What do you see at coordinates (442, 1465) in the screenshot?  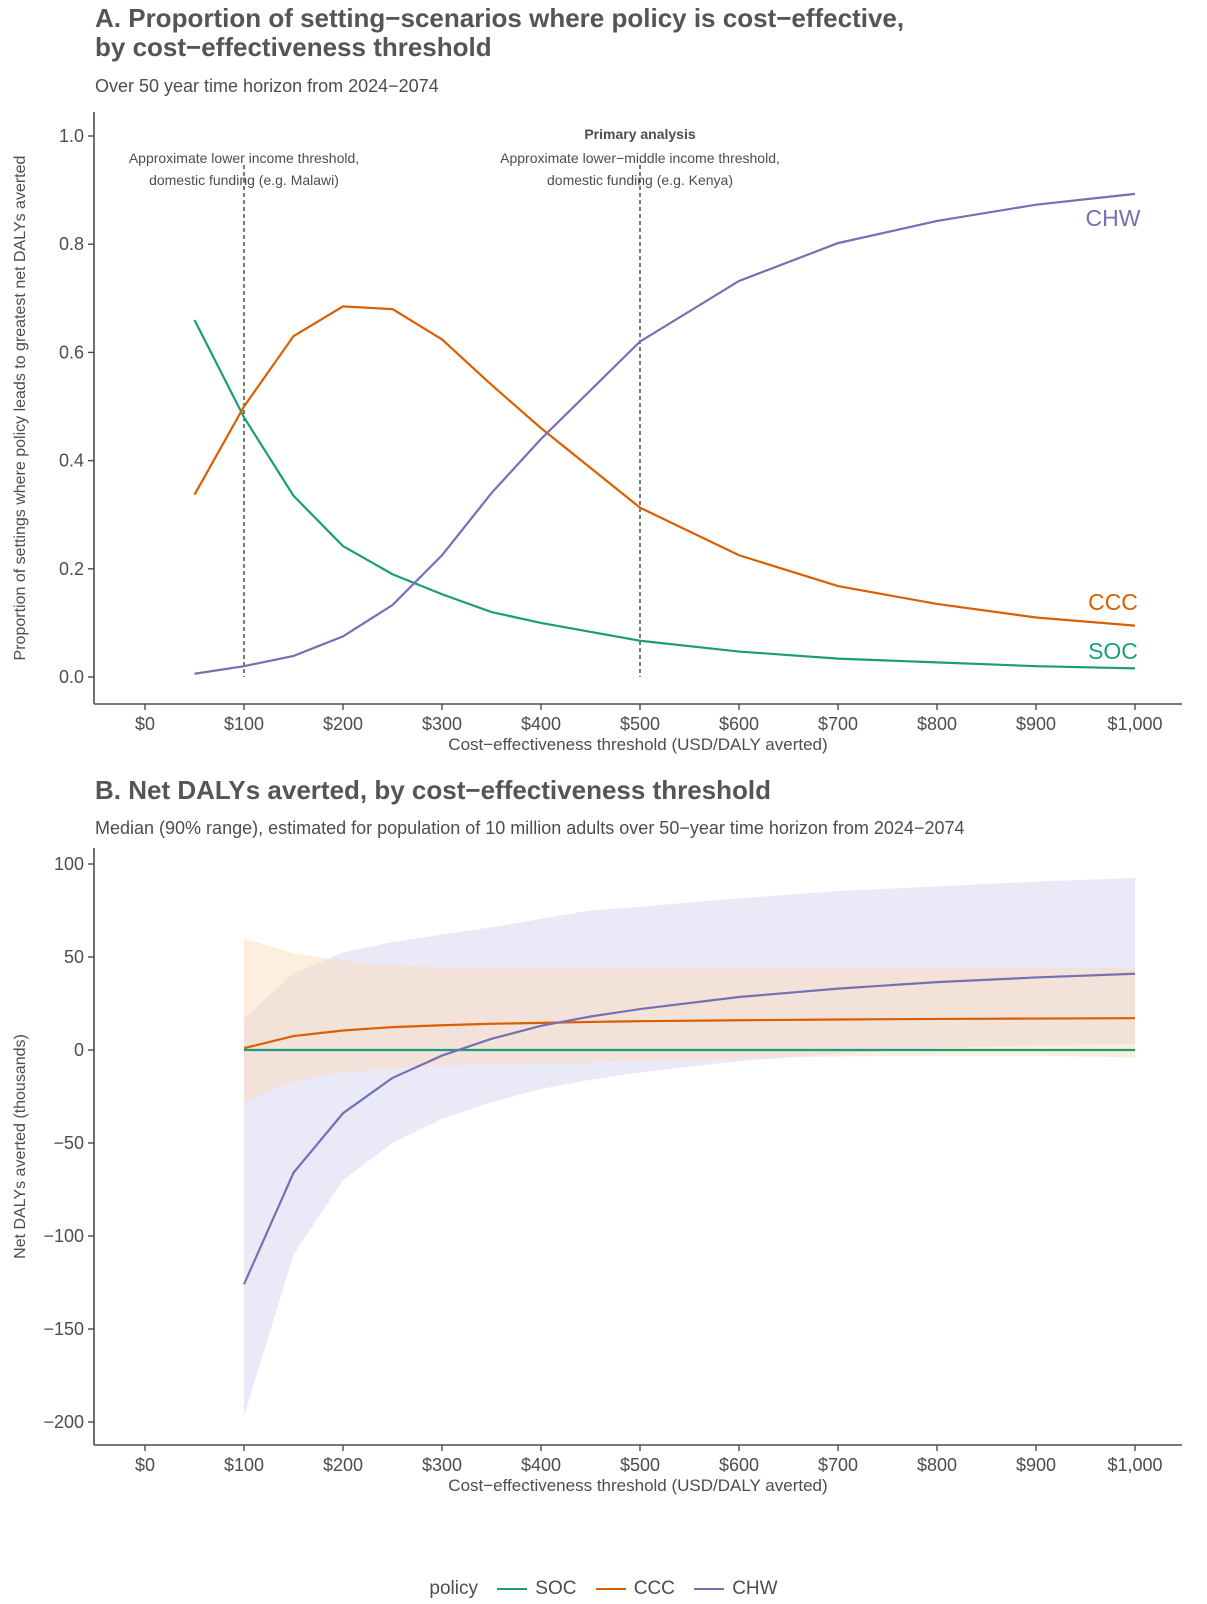 I see `panel-b-x-tick-label: $300` at bounding box center [442, 1465].